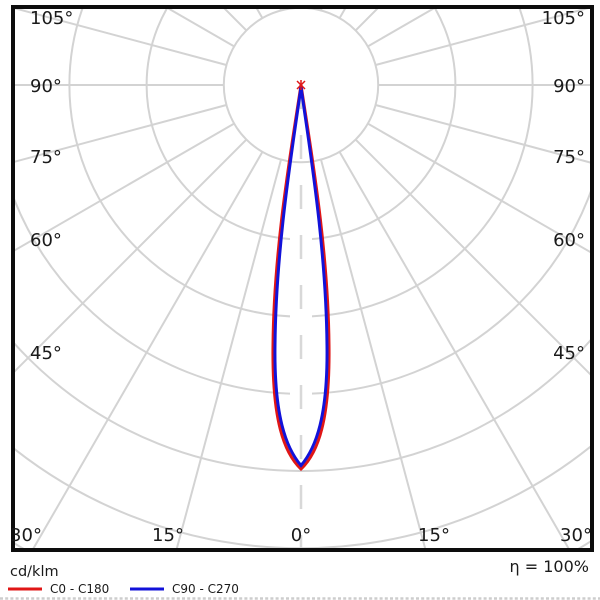 The height and width of the screenshot is (600, 600). What do you see at coordinates (569, 157) in the screenshot?
I see `angle-label-right-75: 75°` at bounding box center [569, 157].